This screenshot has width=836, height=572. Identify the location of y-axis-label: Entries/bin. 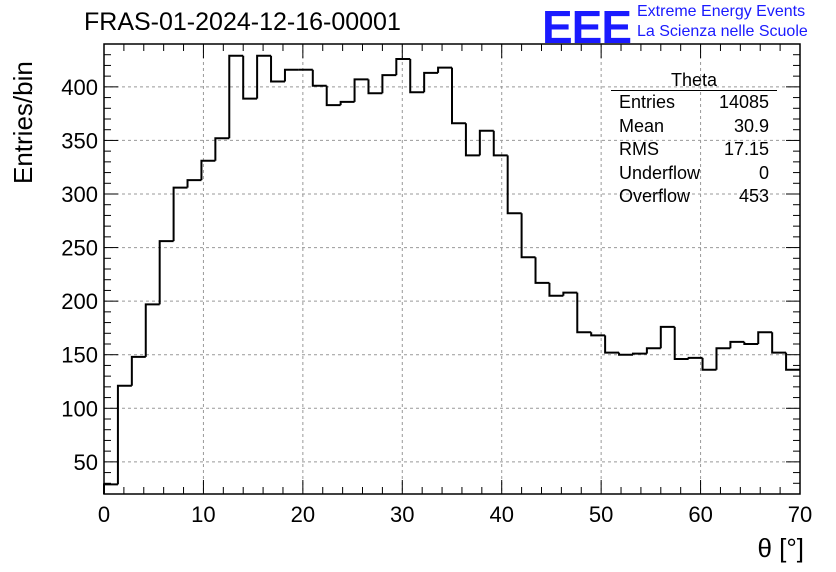
(23, 122).